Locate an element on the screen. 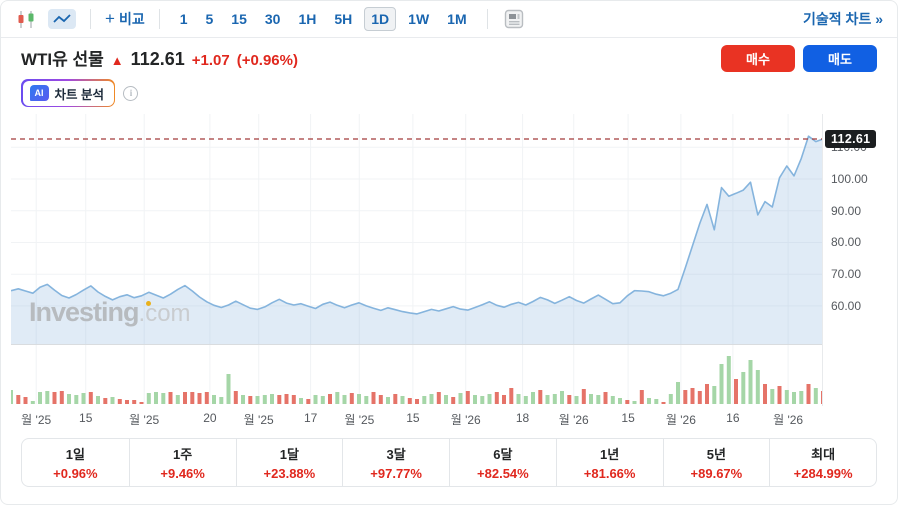 This screenshot has height=505, width=898. technical-chart-link: 기술적 차트 » is located at coordinates (843, 19).